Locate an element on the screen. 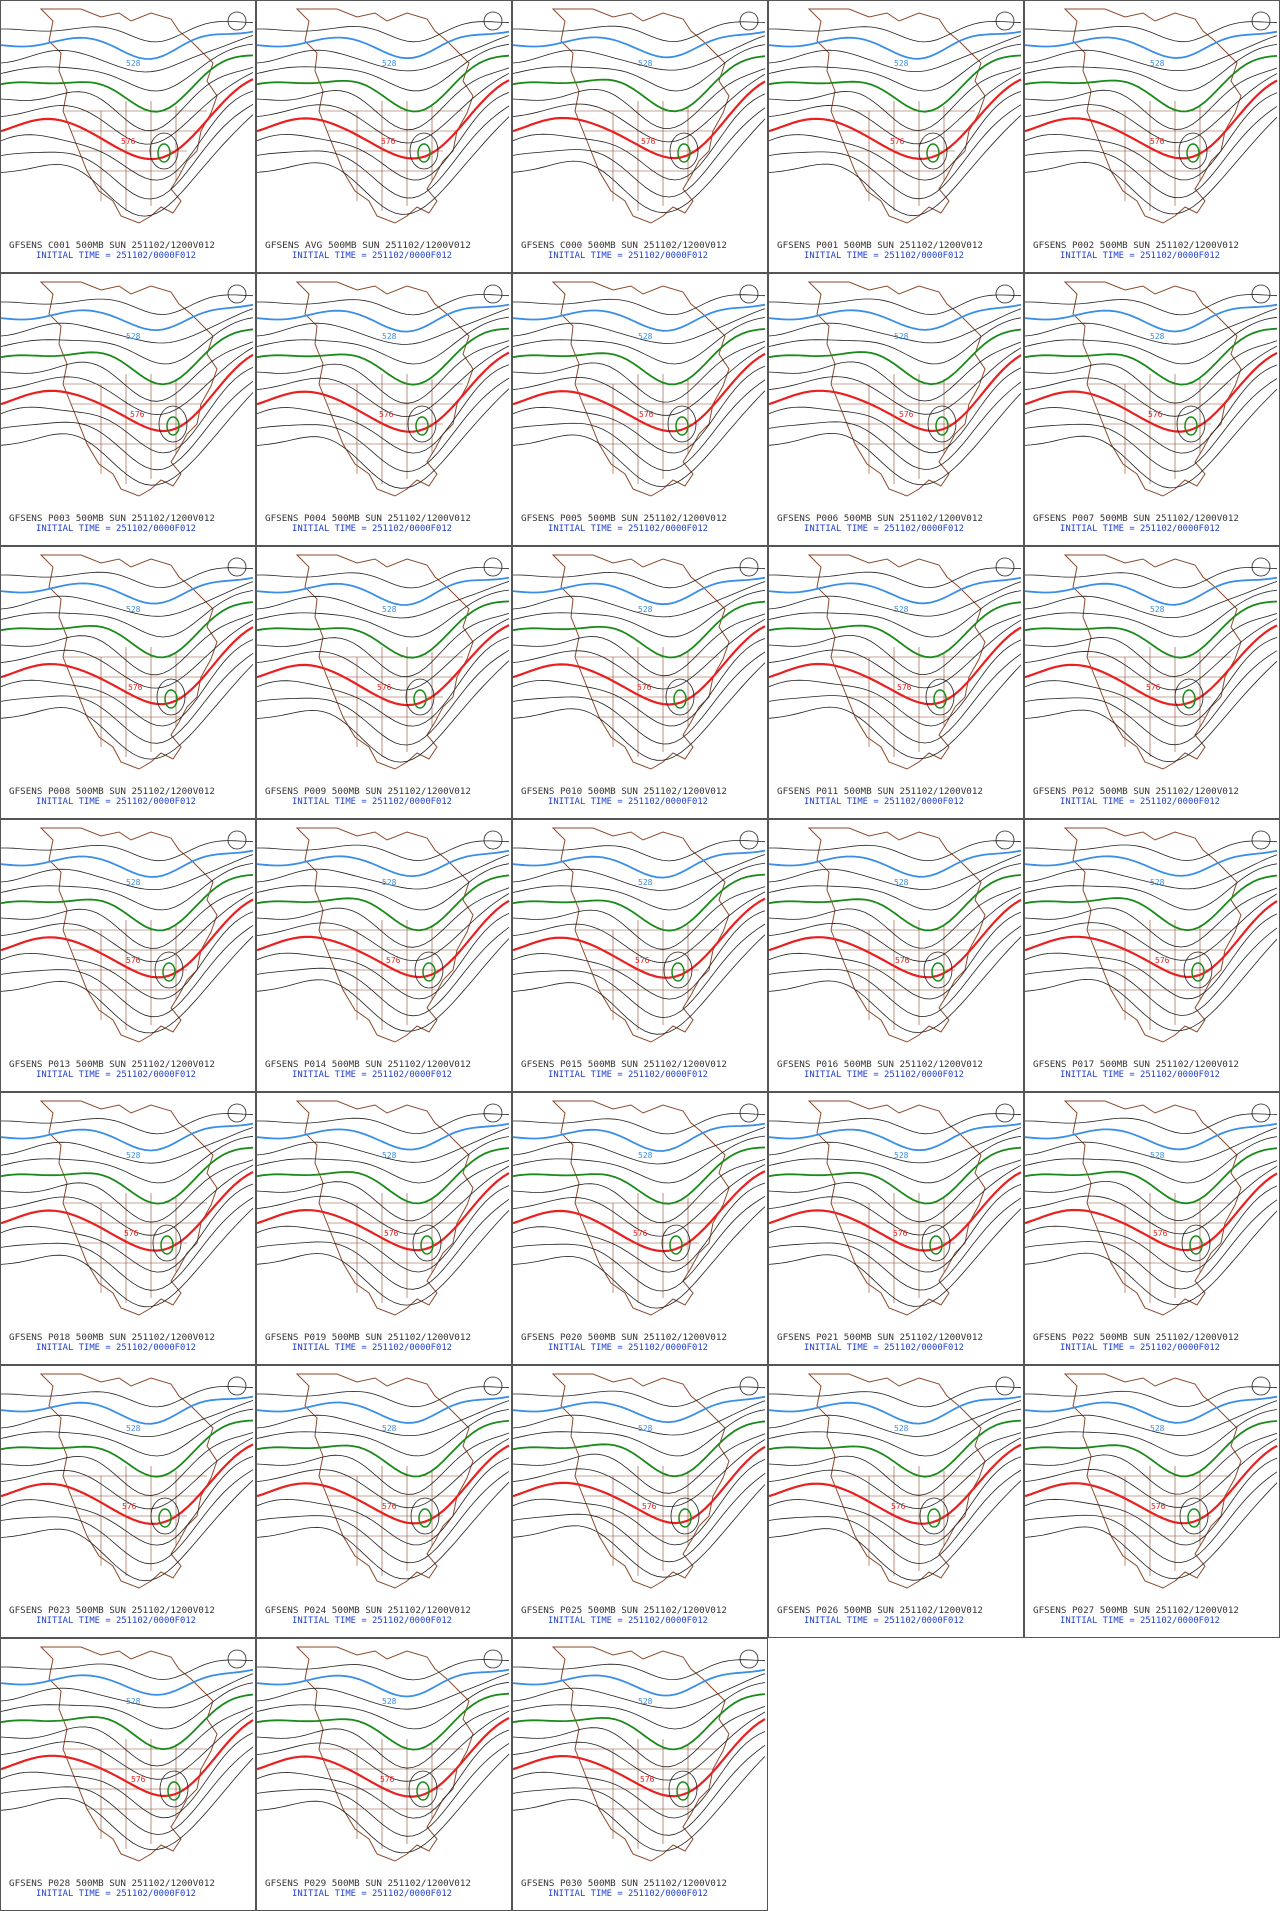 The width and height of the screenshot is (1280, 1911). panel-title: GFSENS P022 500MB SUN 251102/1200V012 is located at coordinates (1136, 1338).